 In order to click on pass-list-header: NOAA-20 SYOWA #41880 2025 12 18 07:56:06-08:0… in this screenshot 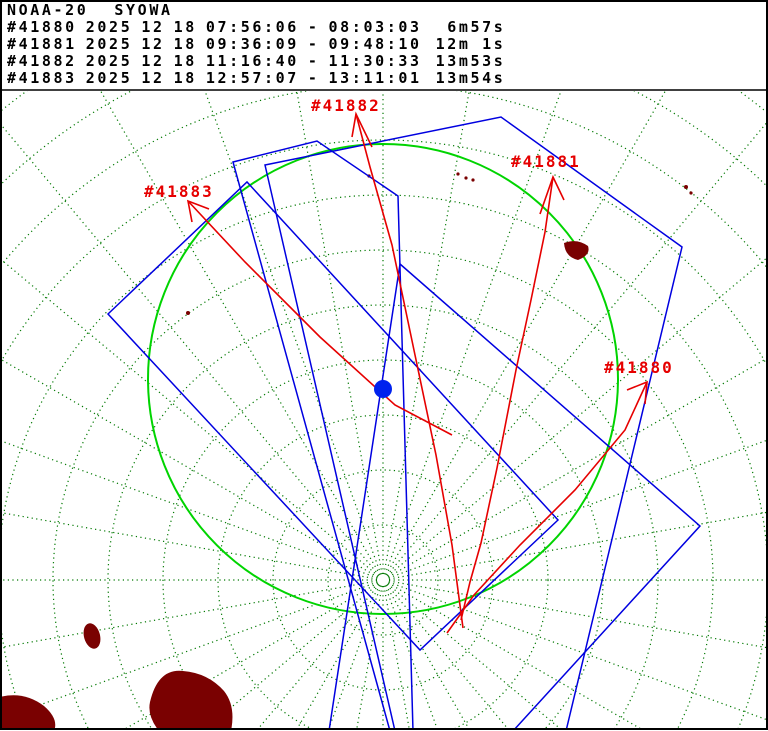, I will do `click(384, 45)`.